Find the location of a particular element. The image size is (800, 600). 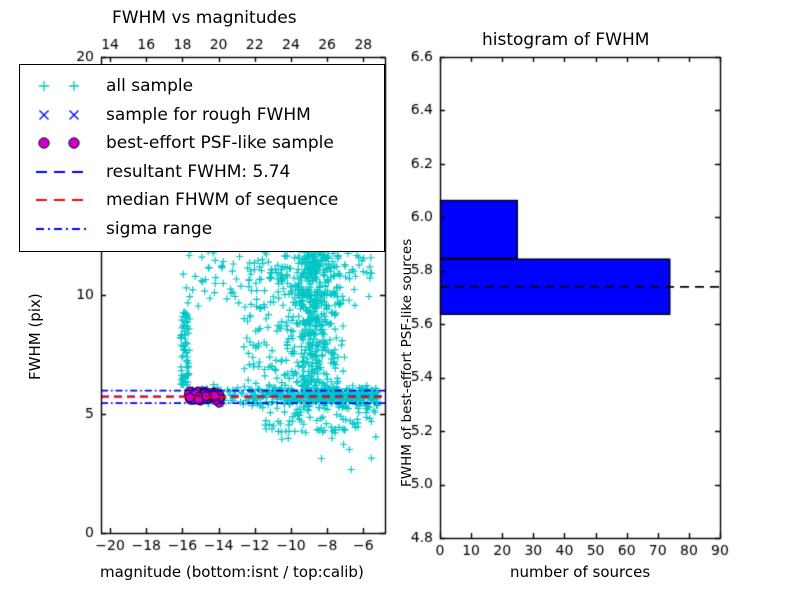

legend-item-2: sample for rough FWHM is located at coordinates (169, 114).